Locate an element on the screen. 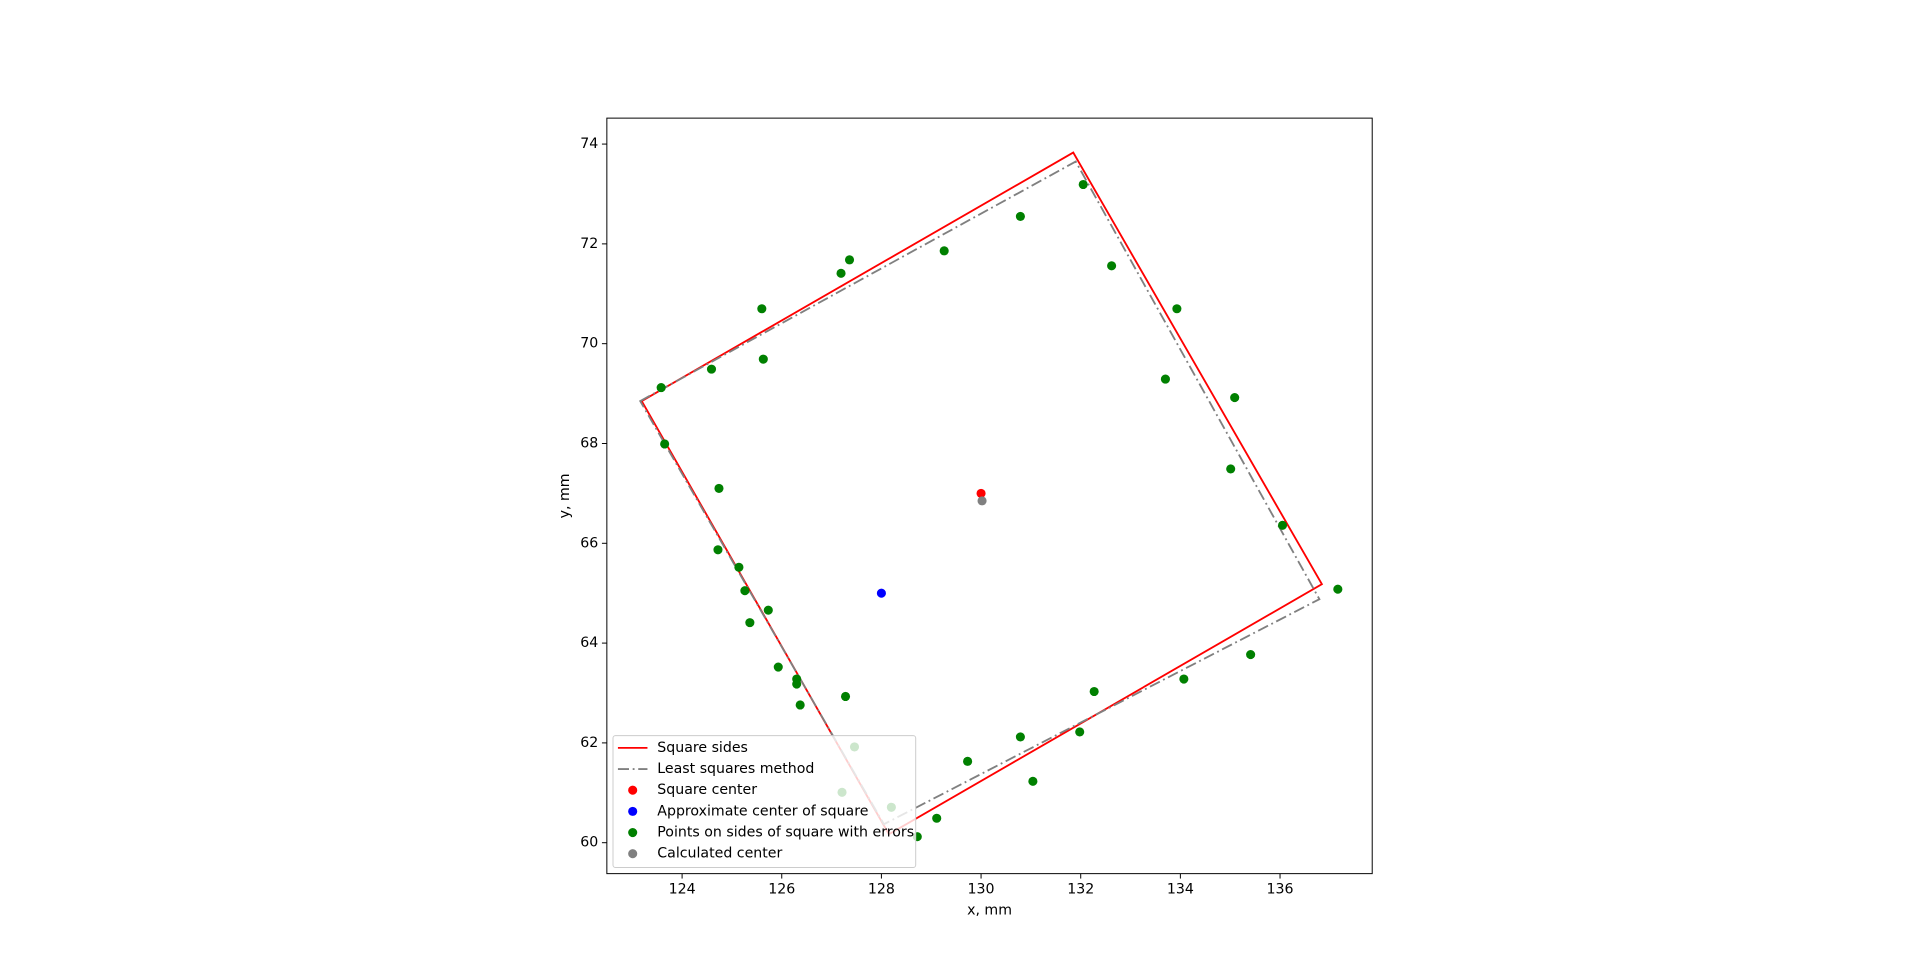  y-tick-label: 68 is located at coordinates (589, 443).